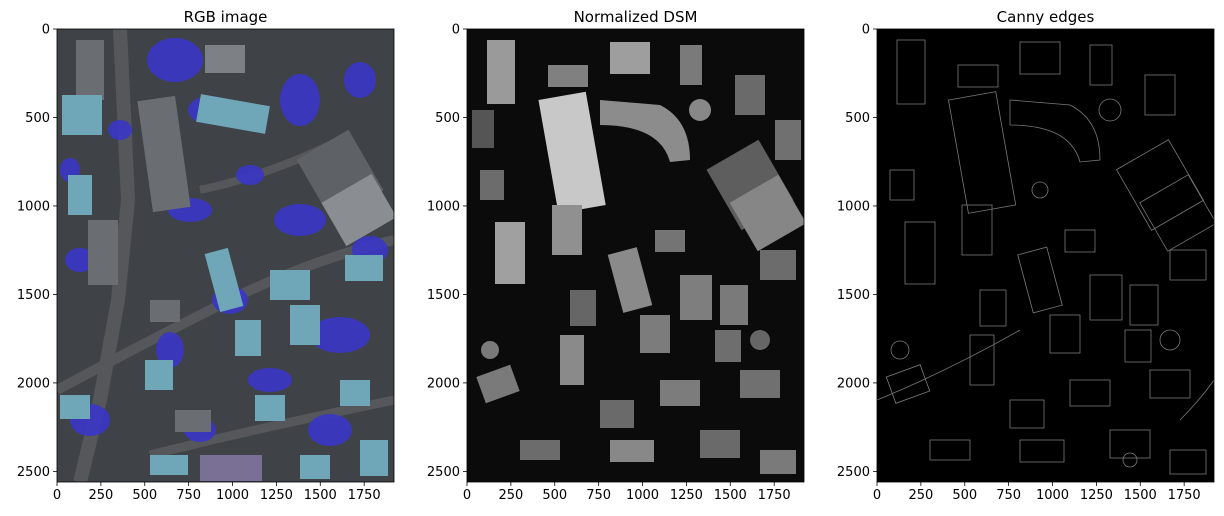 Image resolution: width=1224 pixels, height=516 pixels. What do you see at coordinates (1046, 17) in the screenshot?
I see `panel-title: Canny edges` at bounding box center [1046, 17].